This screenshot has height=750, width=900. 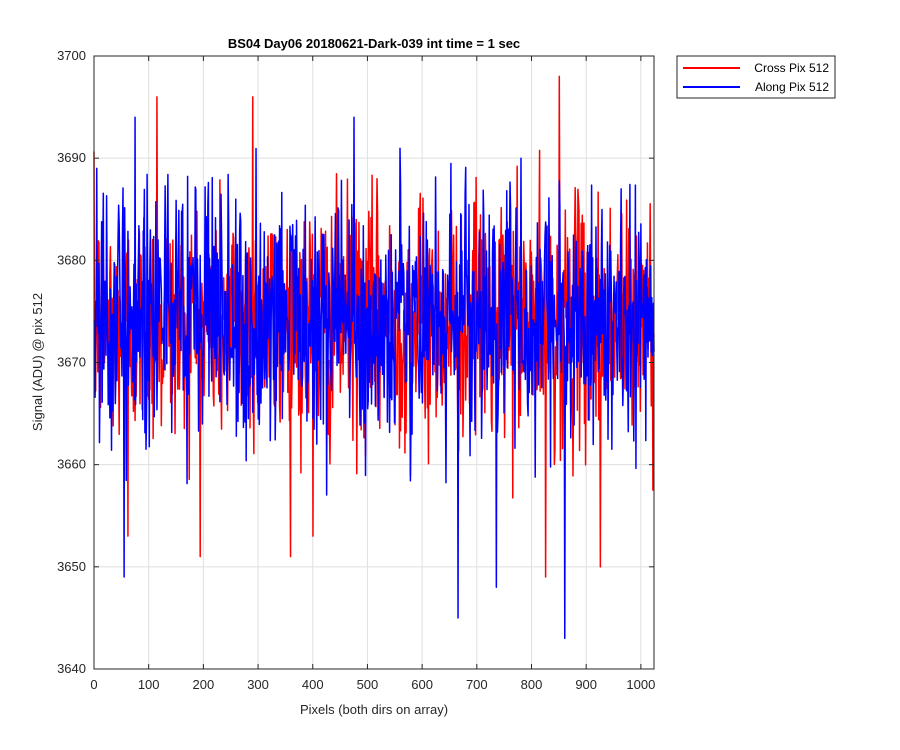 What do you see at coordinates (149, 684) in the screenshot?
I see `x-tick-label: 100` at bounding box center [149, 684].